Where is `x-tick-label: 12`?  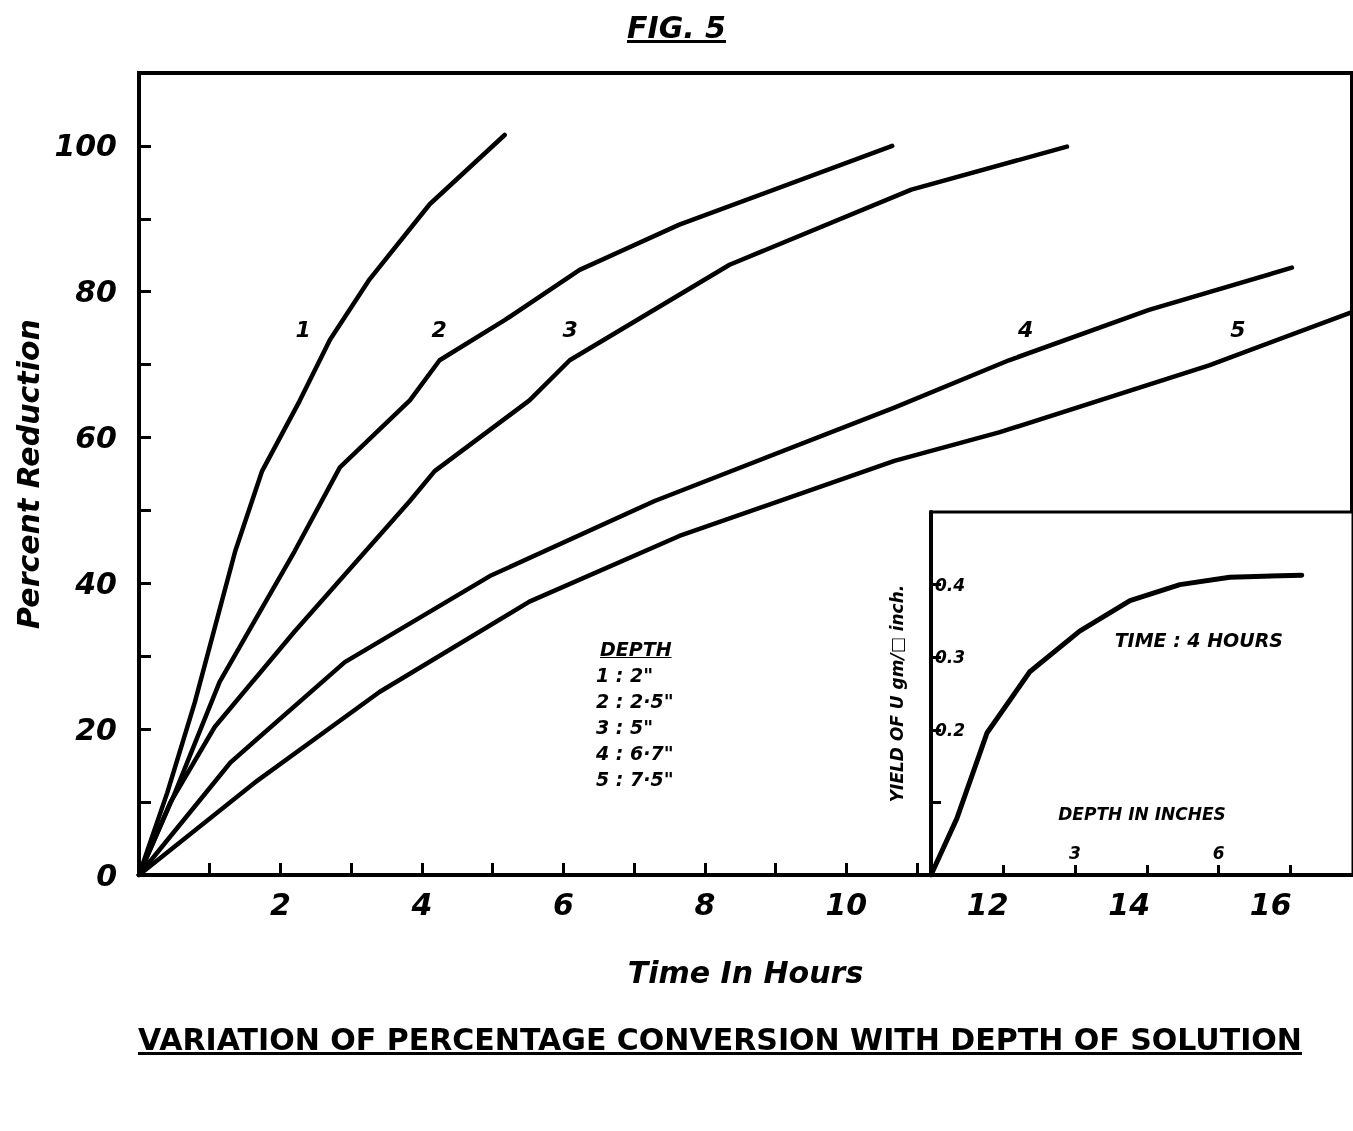
x-tick-label: 12 is located at coordinates (987, 904).